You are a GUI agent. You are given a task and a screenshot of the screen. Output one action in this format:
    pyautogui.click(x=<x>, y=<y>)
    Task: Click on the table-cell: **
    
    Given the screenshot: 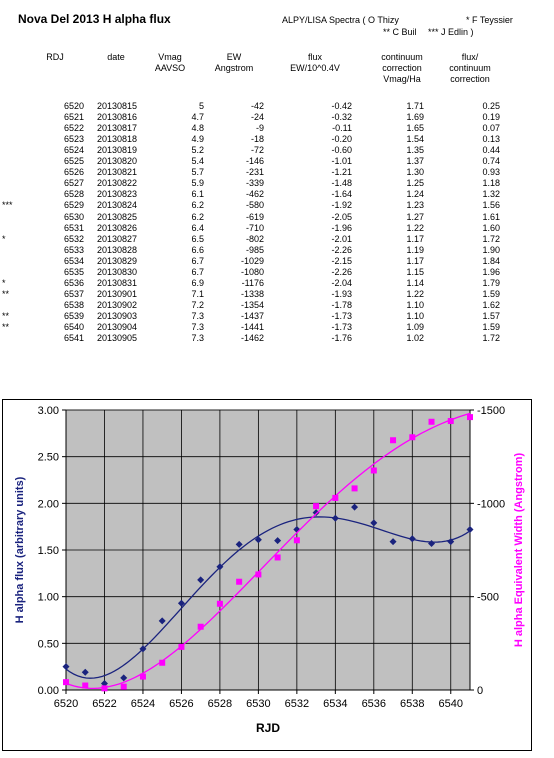 What is the action you would take?
    pyautogui.click(x=6, y=315)
    